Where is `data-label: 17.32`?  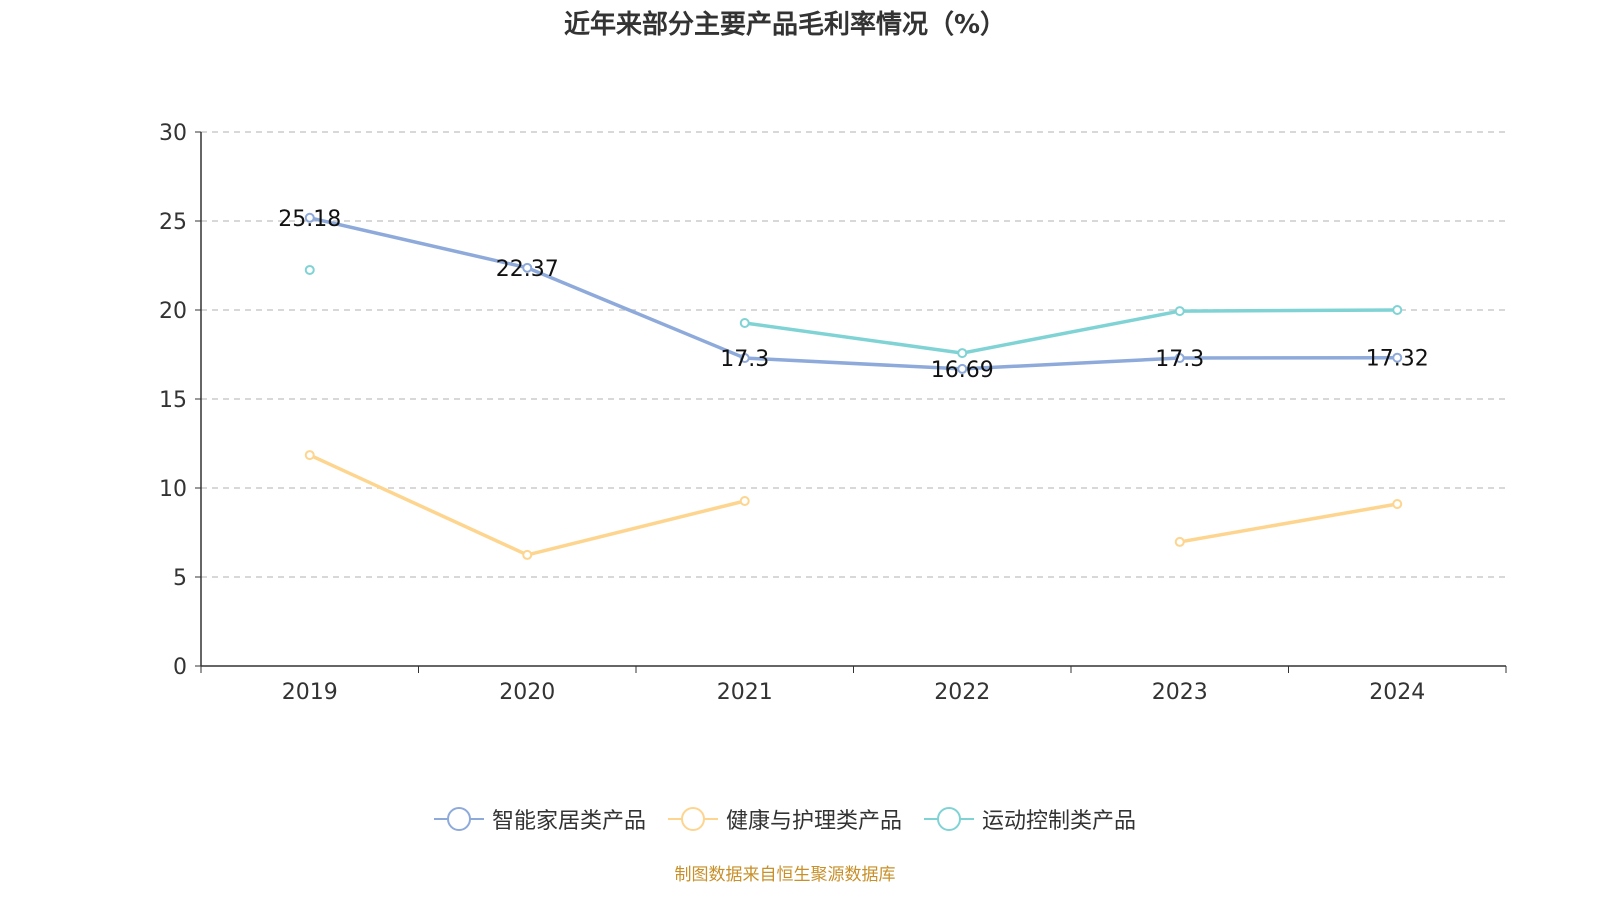 data-label: 17.32 is located at coordinates (1397, 359).